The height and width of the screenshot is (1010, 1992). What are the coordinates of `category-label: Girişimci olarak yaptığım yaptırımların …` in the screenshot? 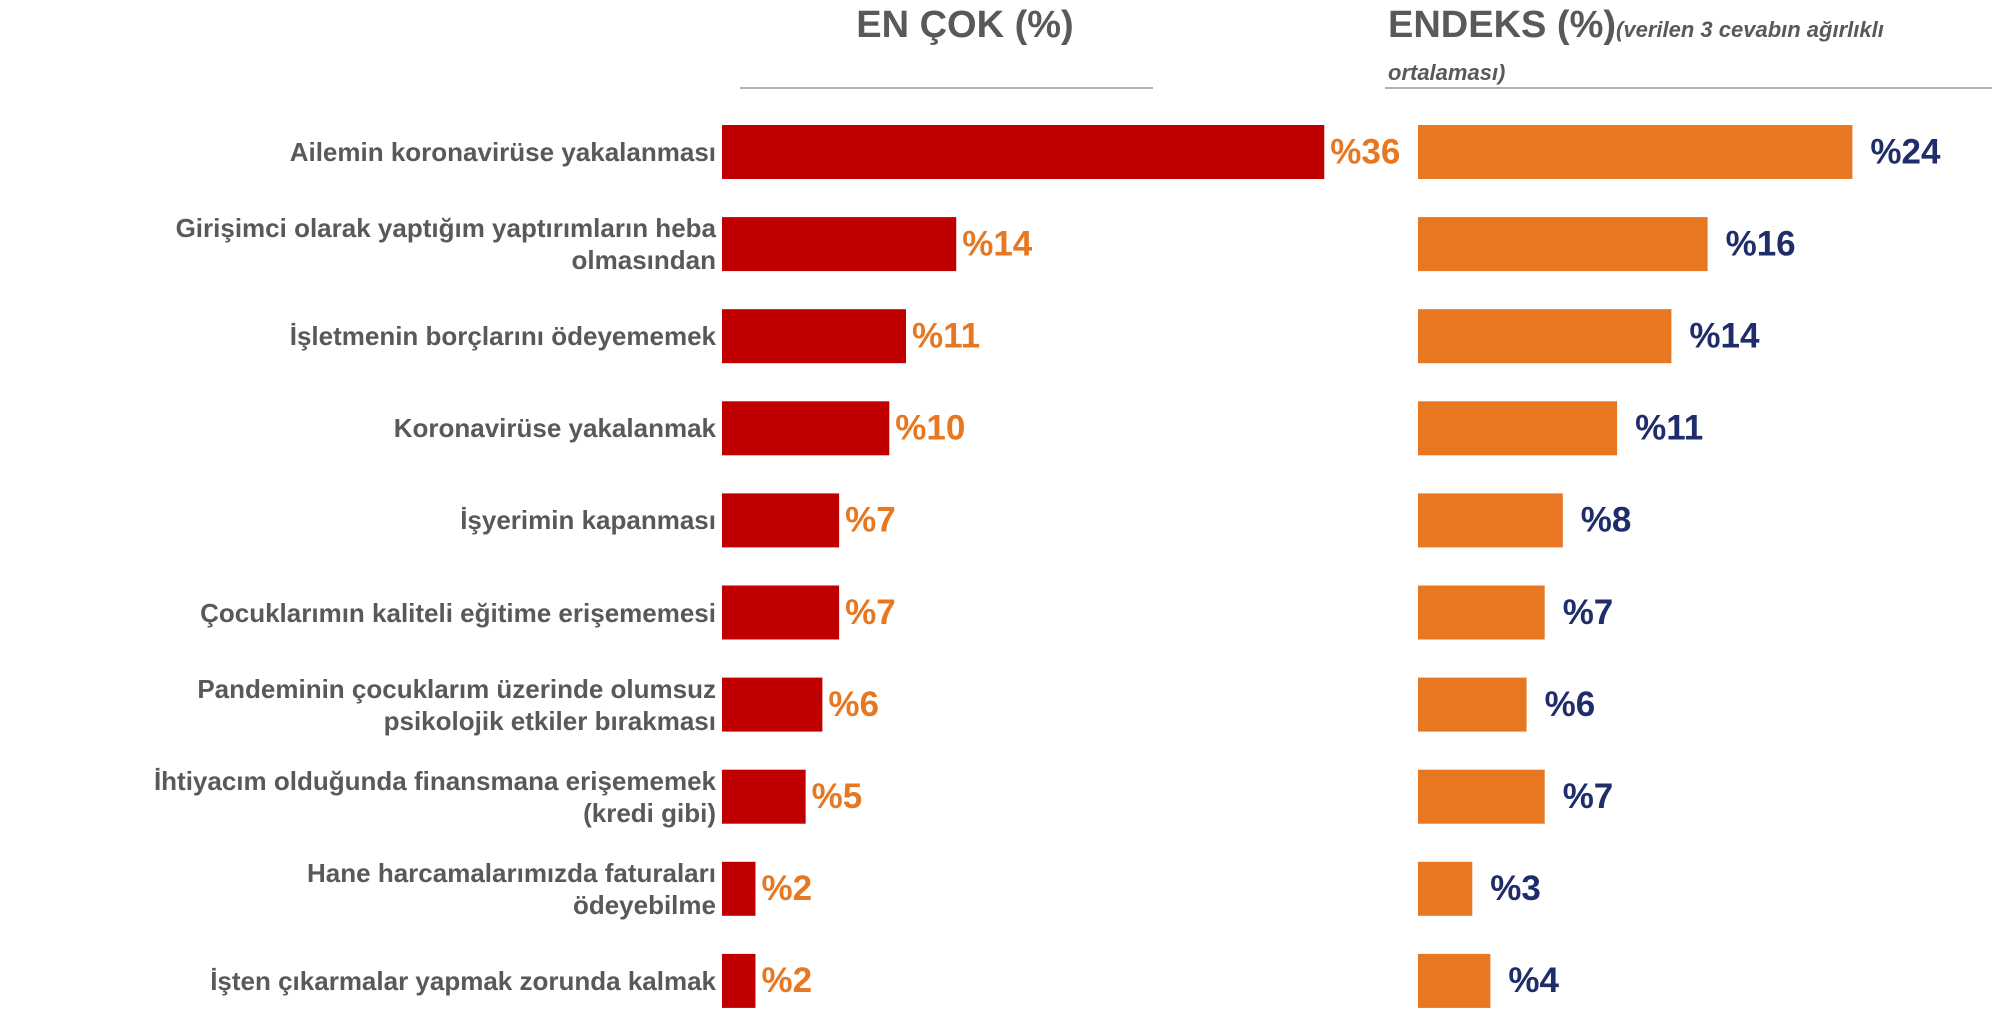 It's located at (445, 244).